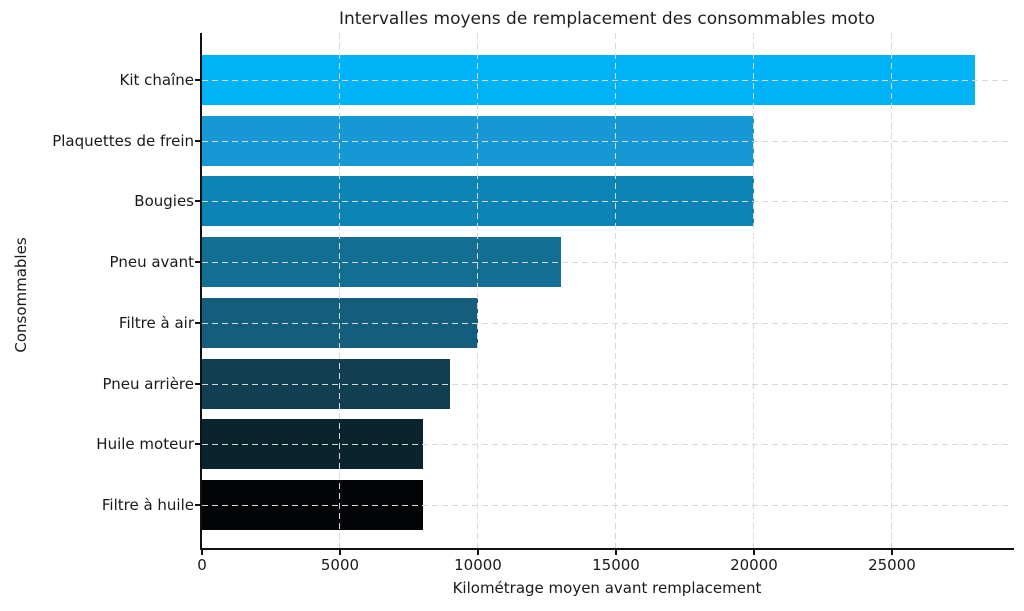 This screenshot has height=611, width=1024. Describe the element at coordinates (202, 565) in the screenshot. I see `x-tick-label: 0` at that location.